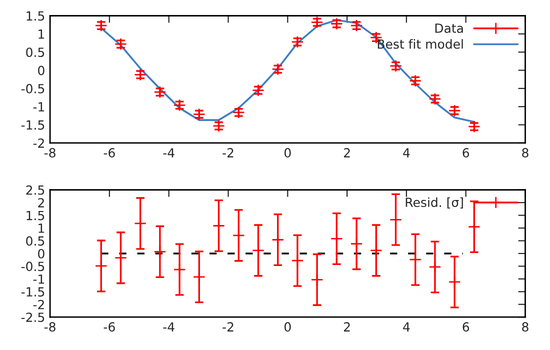 Image resolution: width=550 pixels, height=350 pixels. Describe the element at coordinates (35, 190) in the screenshot. I see `y-tick-label: 2.5` at that location.